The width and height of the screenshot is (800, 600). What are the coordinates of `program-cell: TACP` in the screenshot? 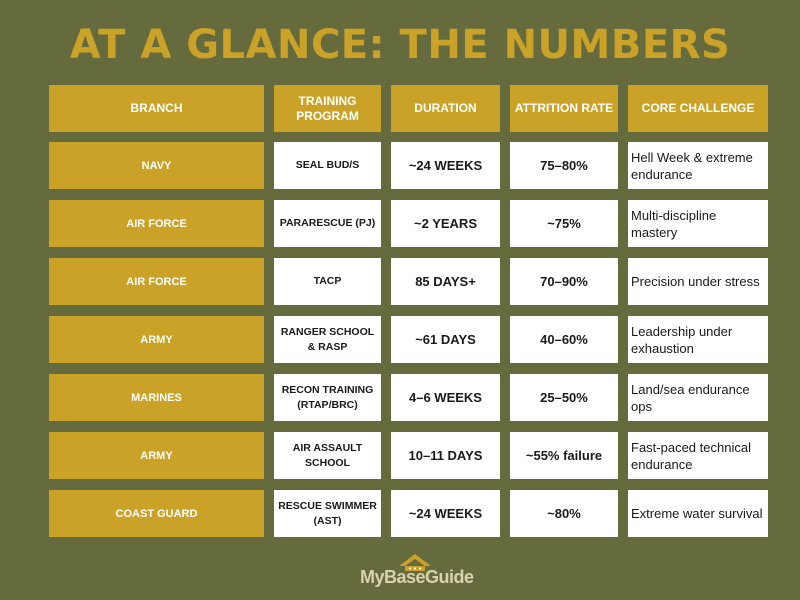 It's located at (327, 281).